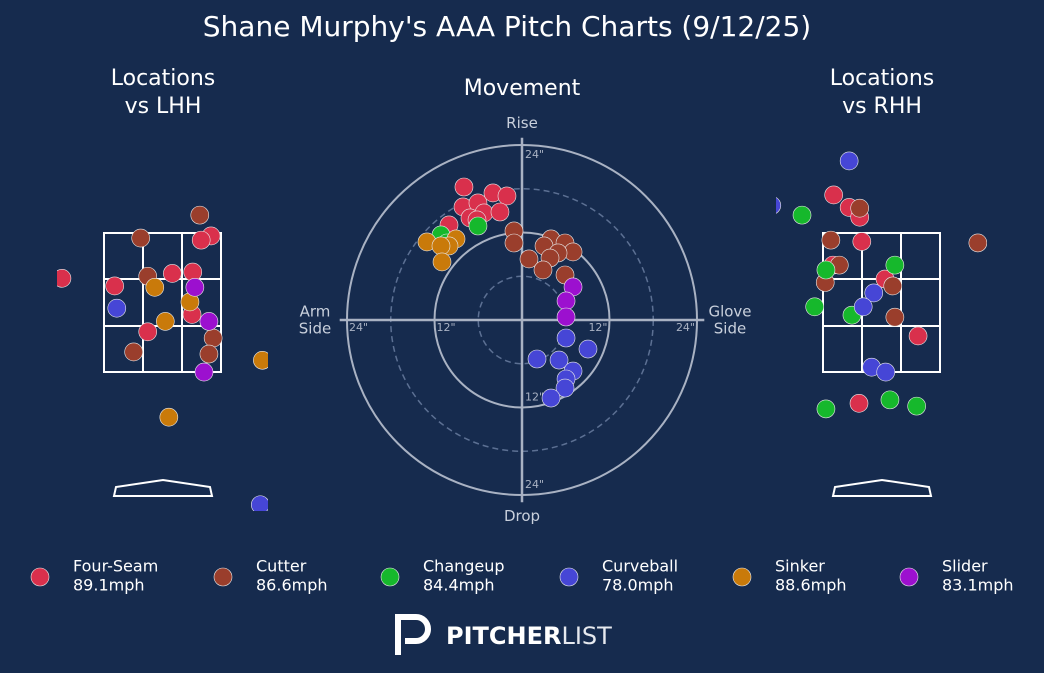  I want to click on brand: PITCHERLIST, so click(529, 636).